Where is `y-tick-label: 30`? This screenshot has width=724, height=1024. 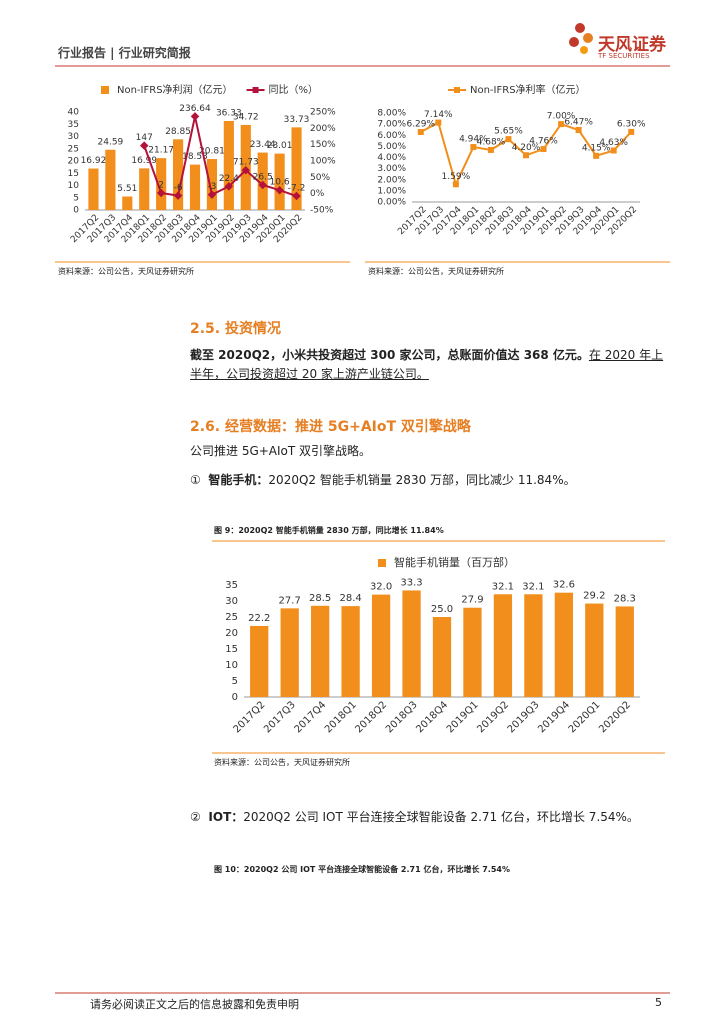 y-tick-label: 30 is located at coordinates (74, 137).